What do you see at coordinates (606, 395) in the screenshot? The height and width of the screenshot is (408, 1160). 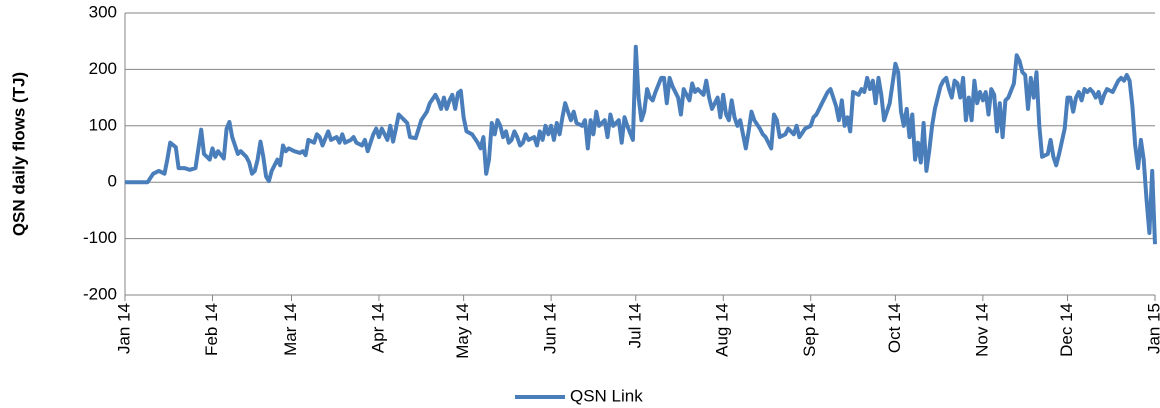 I see `legend-label: QSN Link` at bounding box center [606, 395].